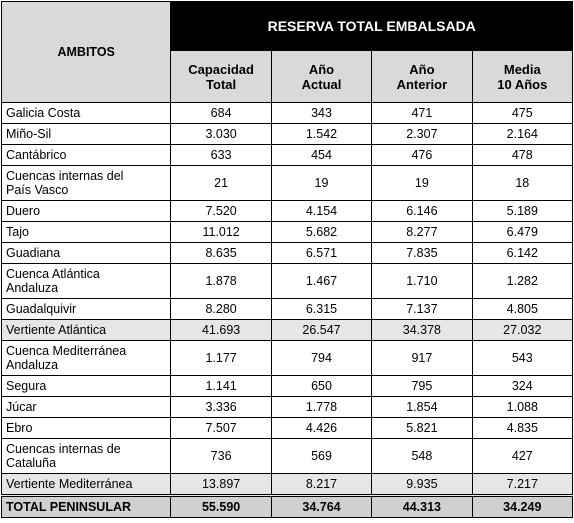 This screenshot has width=574, height=523. Describe the element at coordinates (43, 113) in the screenshot. I see `ambito-name-line: Galicia Costa` at that location.